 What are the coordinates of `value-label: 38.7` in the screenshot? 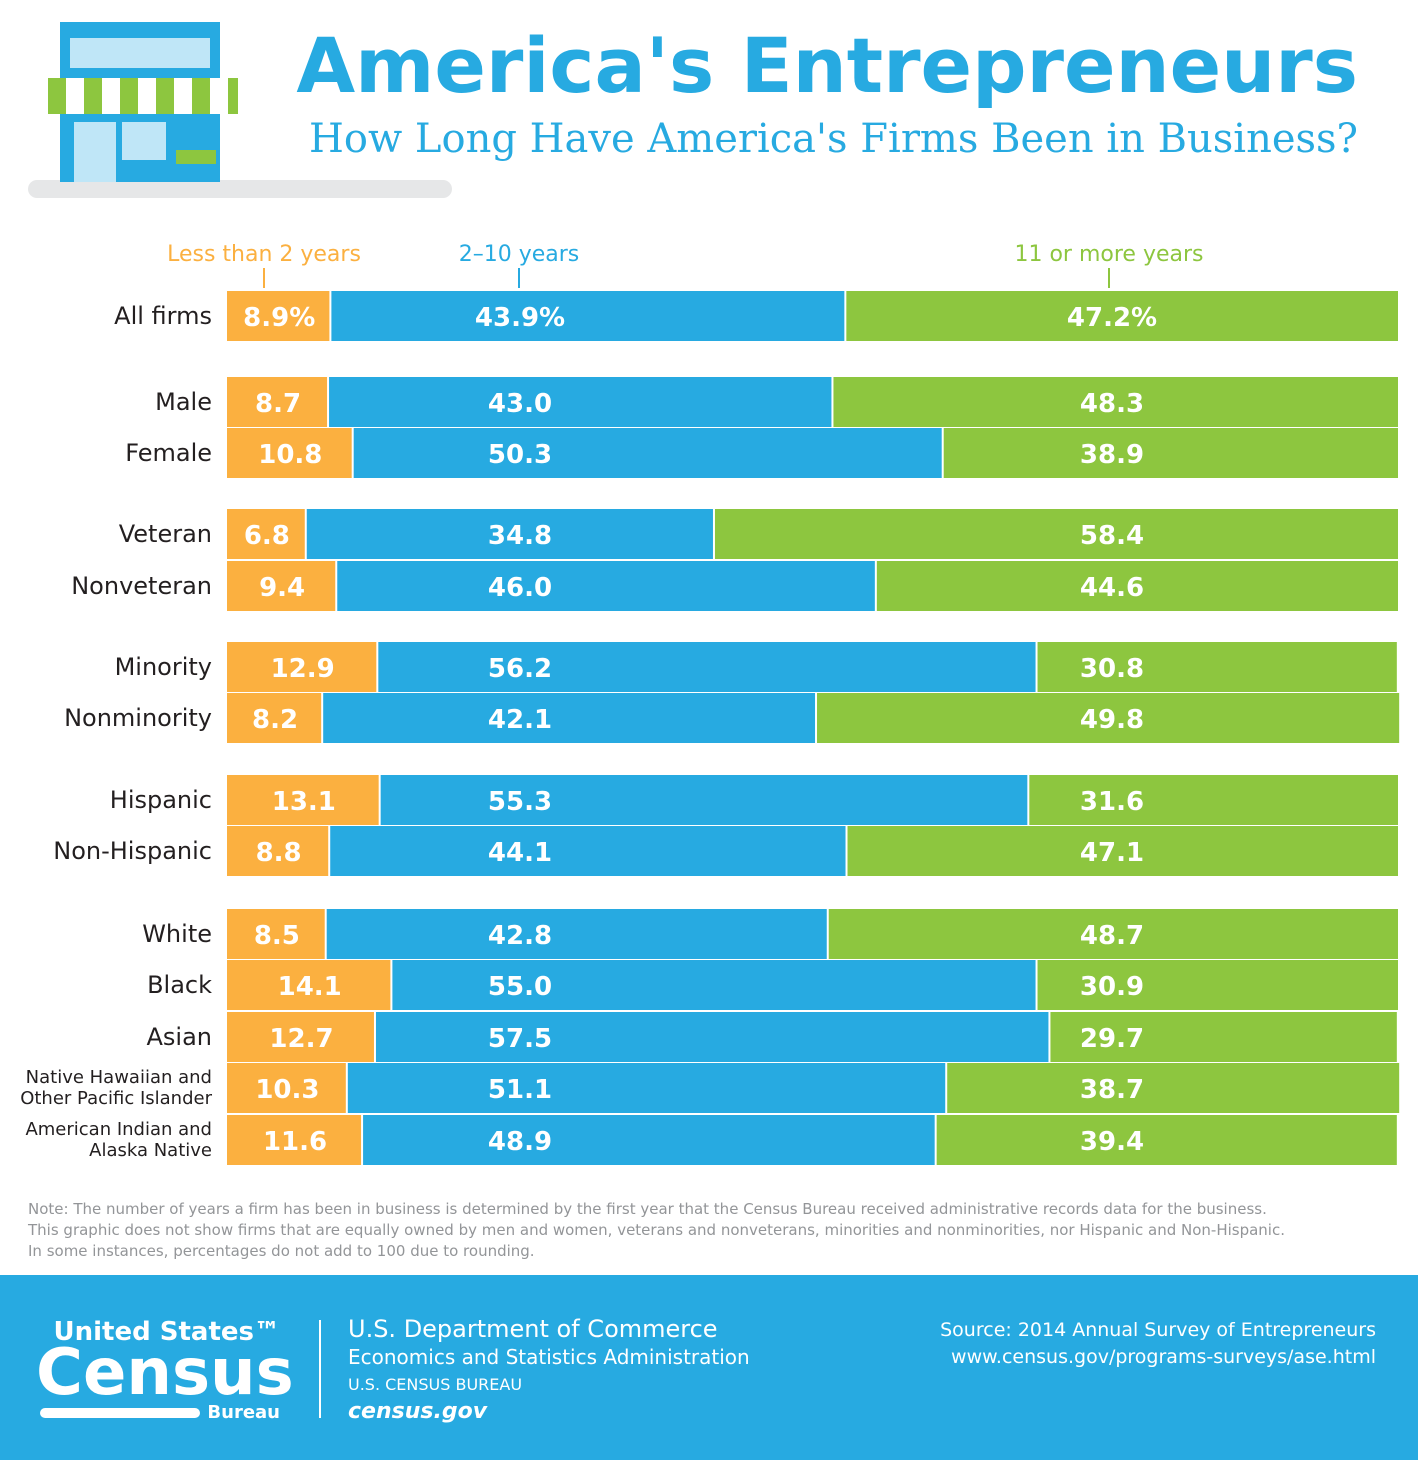 It's located at (1112, 1090).